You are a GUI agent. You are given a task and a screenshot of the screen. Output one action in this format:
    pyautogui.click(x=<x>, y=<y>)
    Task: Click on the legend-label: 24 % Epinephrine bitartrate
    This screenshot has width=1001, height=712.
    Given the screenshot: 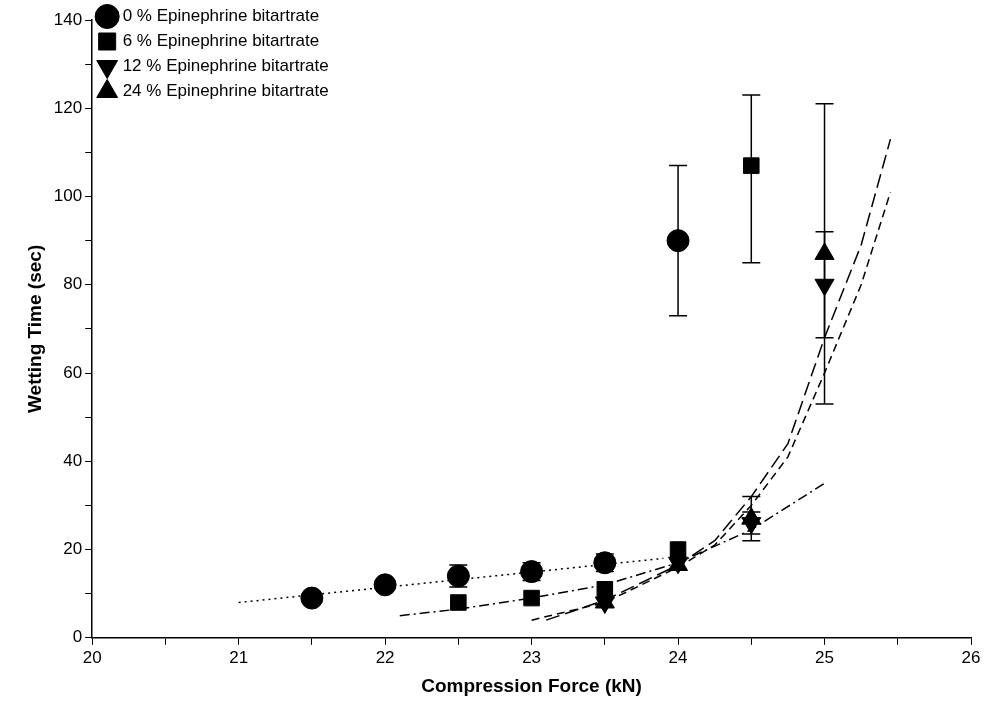 What is the action you would take?
    pyautogui.click(x=225, y=91)
    